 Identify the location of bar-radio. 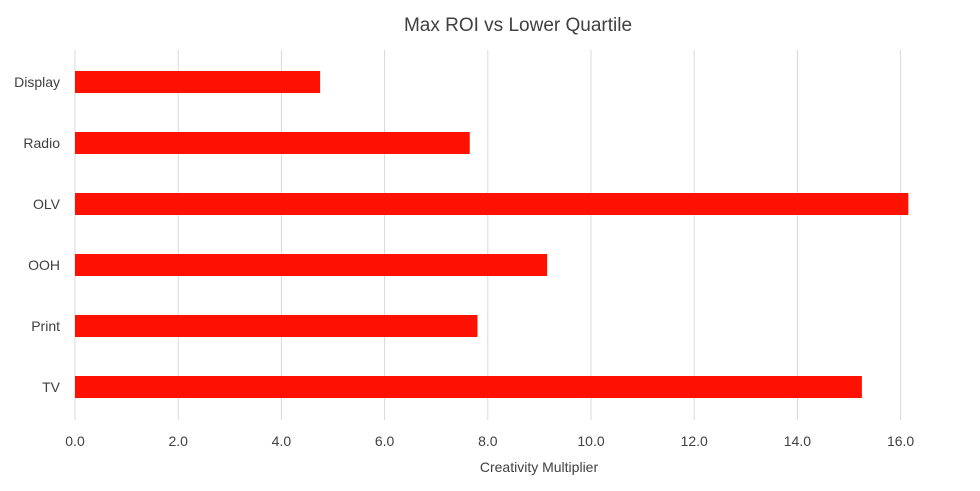
(272, 143).